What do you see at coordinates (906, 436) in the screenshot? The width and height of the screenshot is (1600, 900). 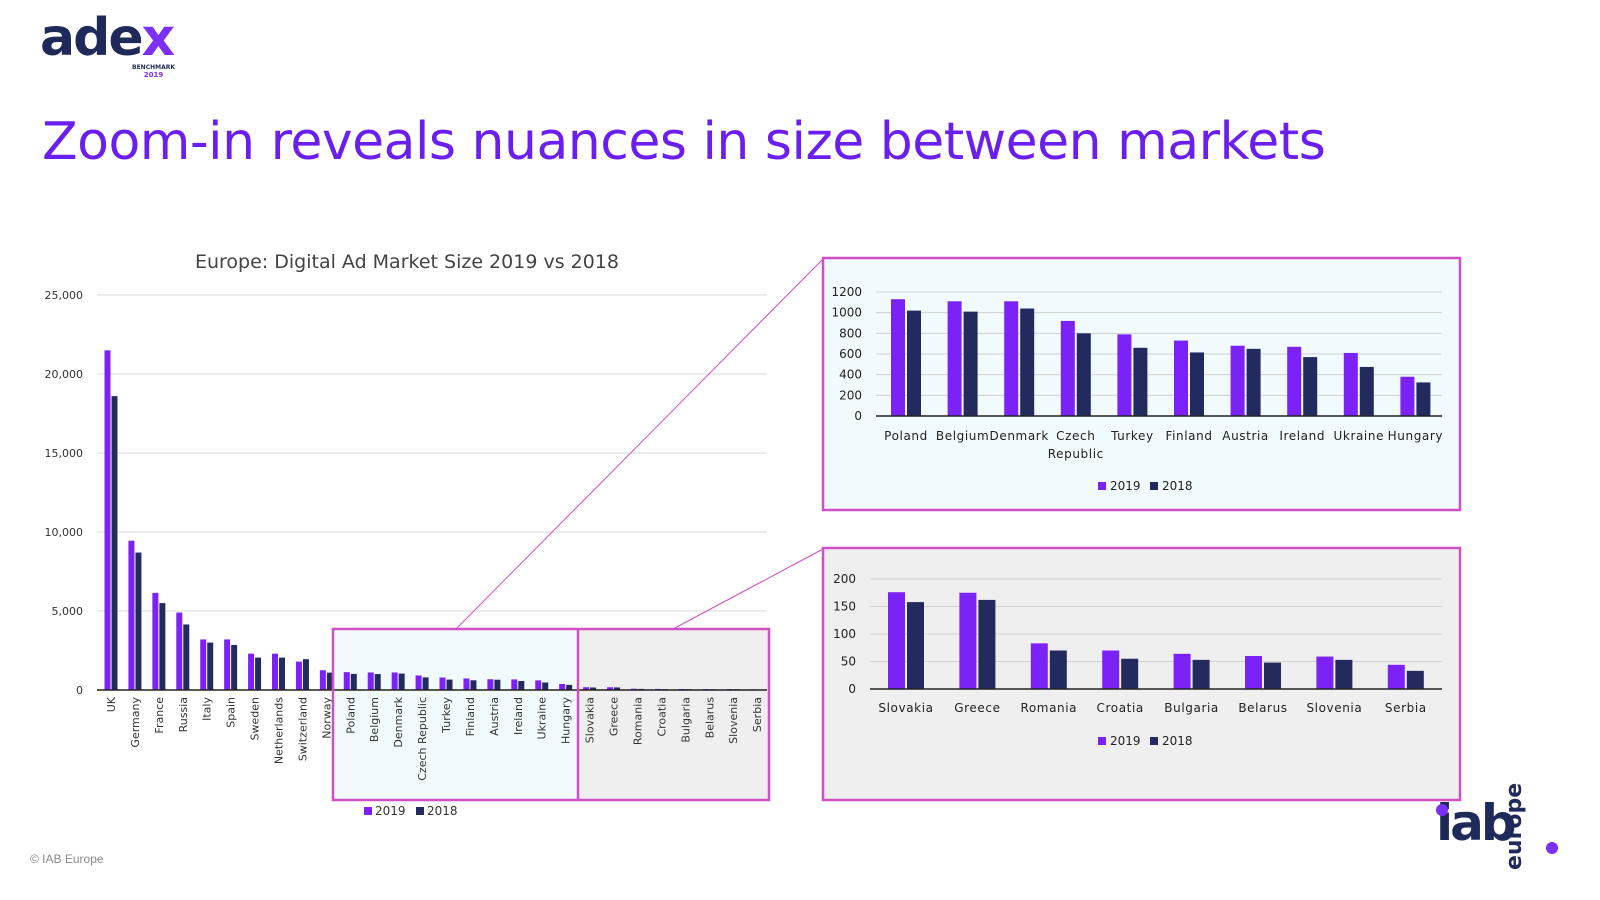 I see `inset1-x-label-poland: Poland` at bounding box center [906, 436].